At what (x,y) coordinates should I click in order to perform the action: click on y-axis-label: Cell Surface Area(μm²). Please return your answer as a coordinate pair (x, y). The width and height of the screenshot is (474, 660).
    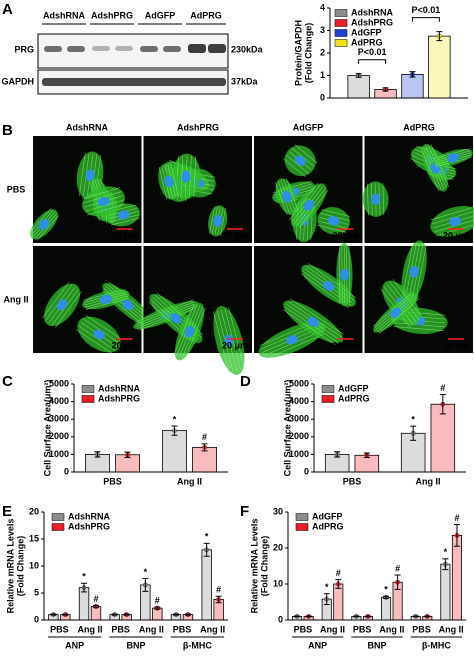
    Looking at the image, I should click on (287, 428).